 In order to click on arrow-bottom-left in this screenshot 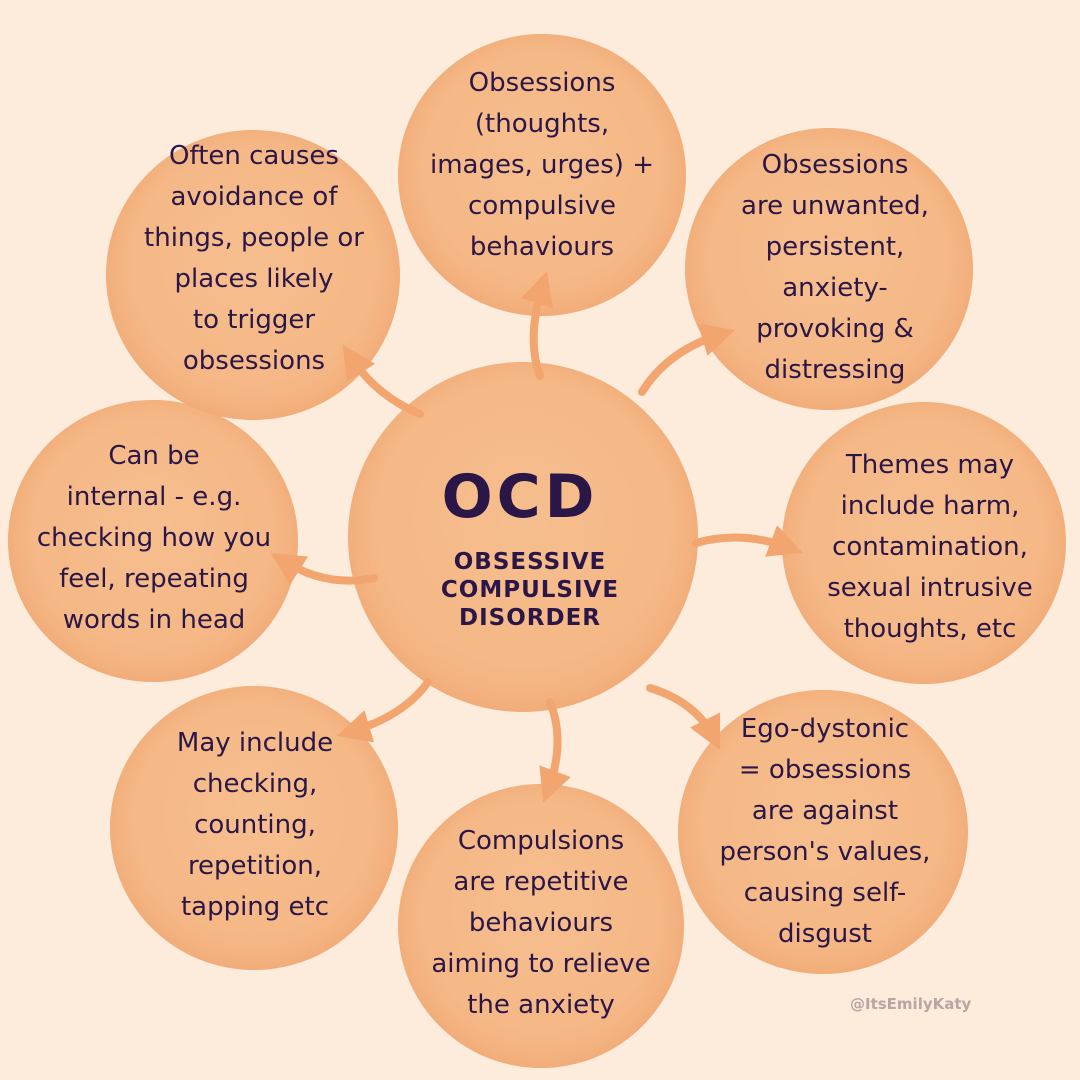, I will do `click(384, 710)`.